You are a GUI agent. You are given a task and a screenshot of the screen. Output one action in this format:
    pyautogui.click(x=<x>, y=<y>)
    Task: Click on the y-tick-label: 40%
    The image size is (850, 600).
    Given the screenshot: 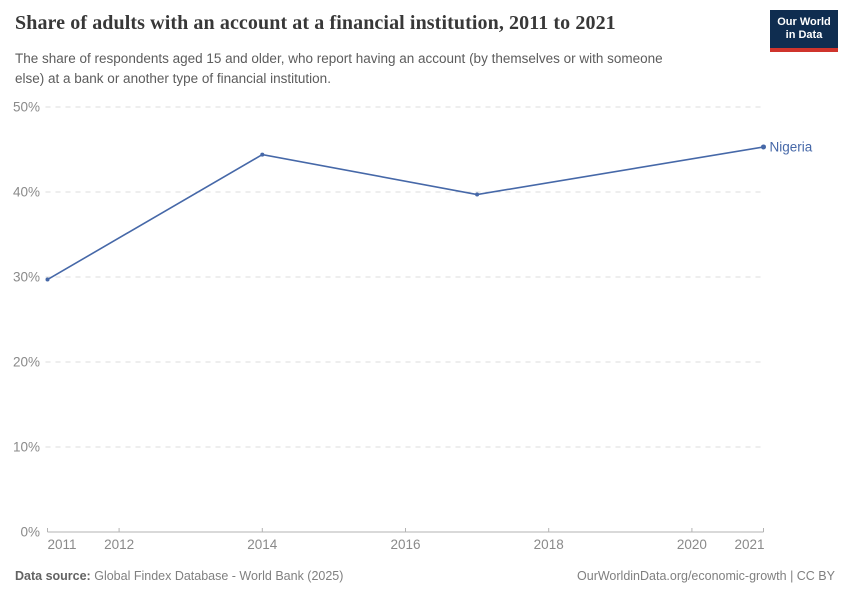 What is the action you would take?
    pyautogui.click(x=26, y=192)
    